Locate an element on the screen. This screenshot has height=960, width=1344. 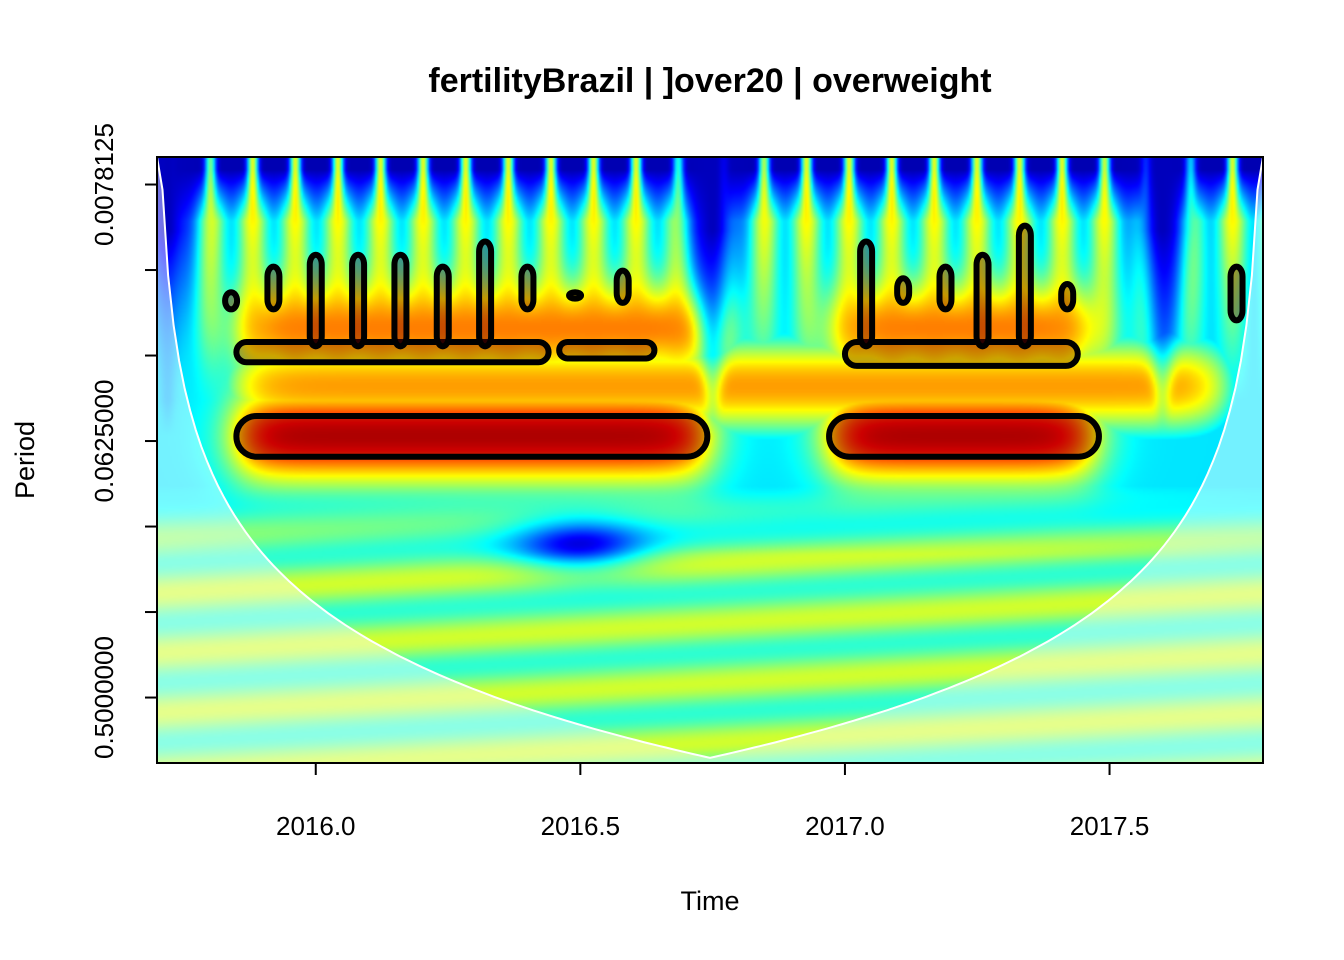
y-axis-label: Period is located at coordinates (25, 460).